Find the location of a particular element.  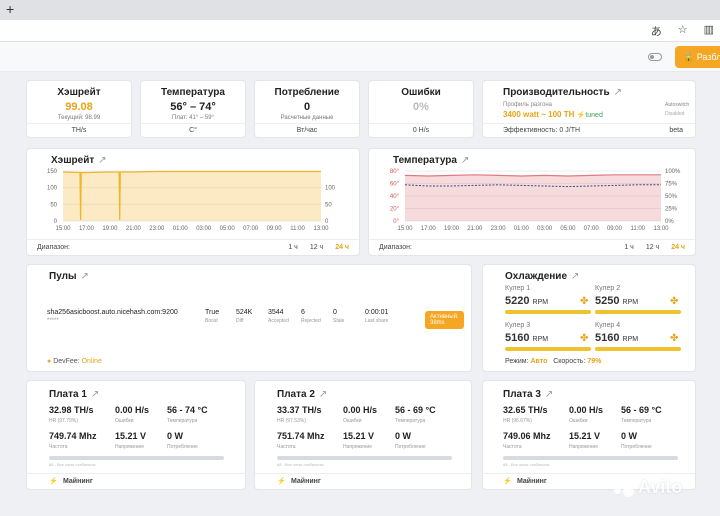

board-title: Плата 3 ↗ is located at coordinates (528, 394).